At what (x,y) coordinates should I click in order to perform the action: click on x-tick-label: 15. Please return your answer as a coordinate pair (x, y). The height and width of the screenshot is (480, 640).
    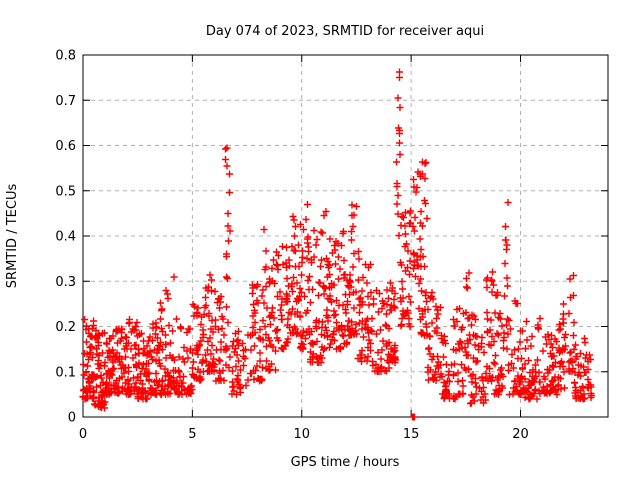
    Looking at the image, I should click on (411, 434).